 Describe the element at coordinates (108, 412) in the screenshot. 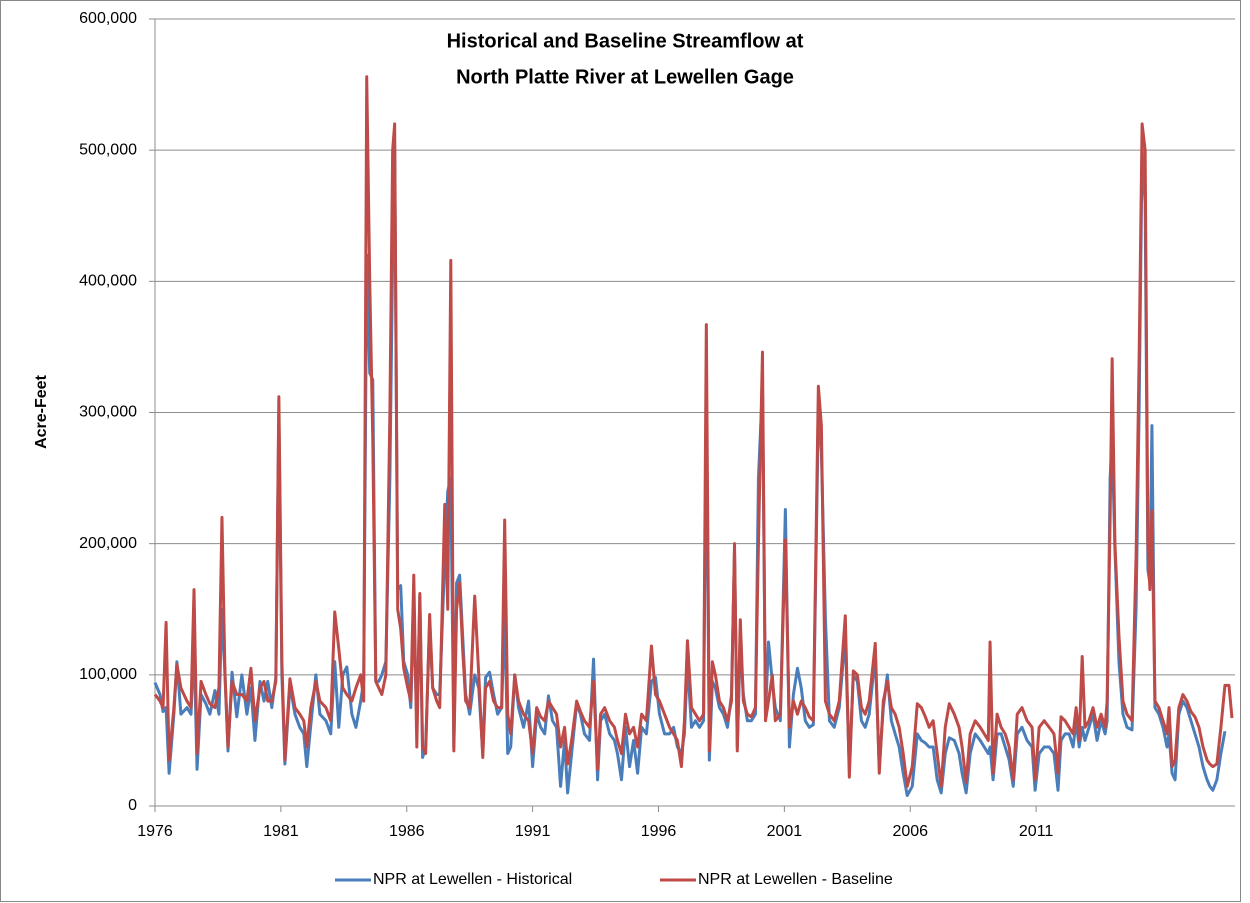

I see `y-tick-label: 300,000` at that location.